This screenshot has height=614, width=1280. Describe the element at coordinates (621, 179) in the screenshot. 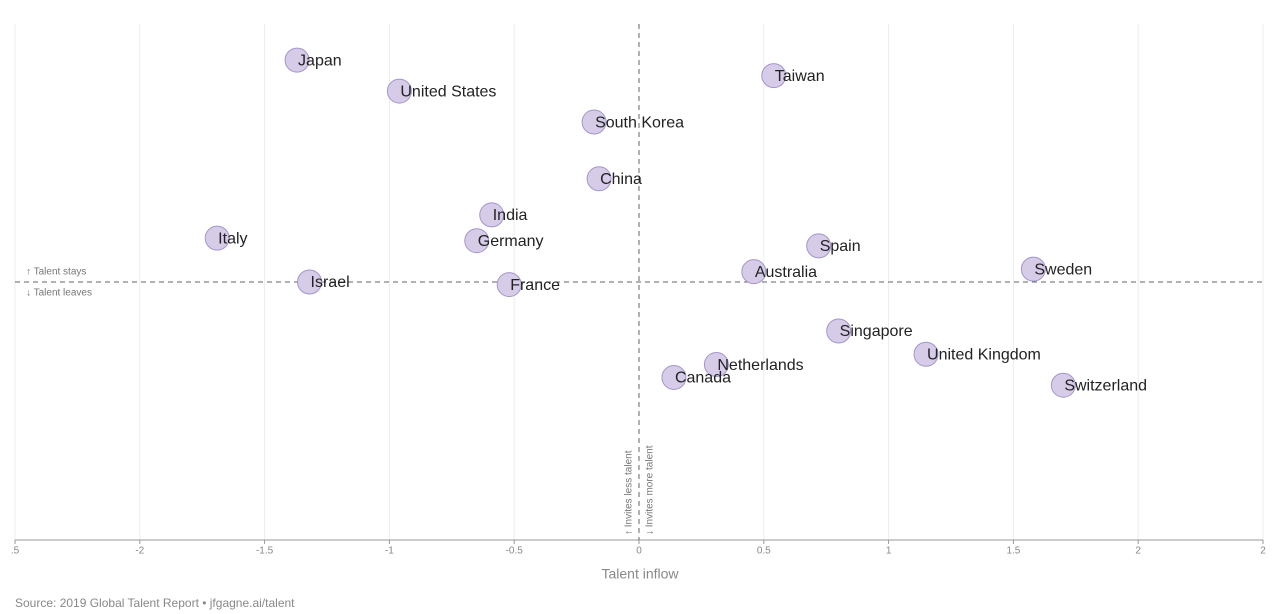

I see `point-label: China` at that location.